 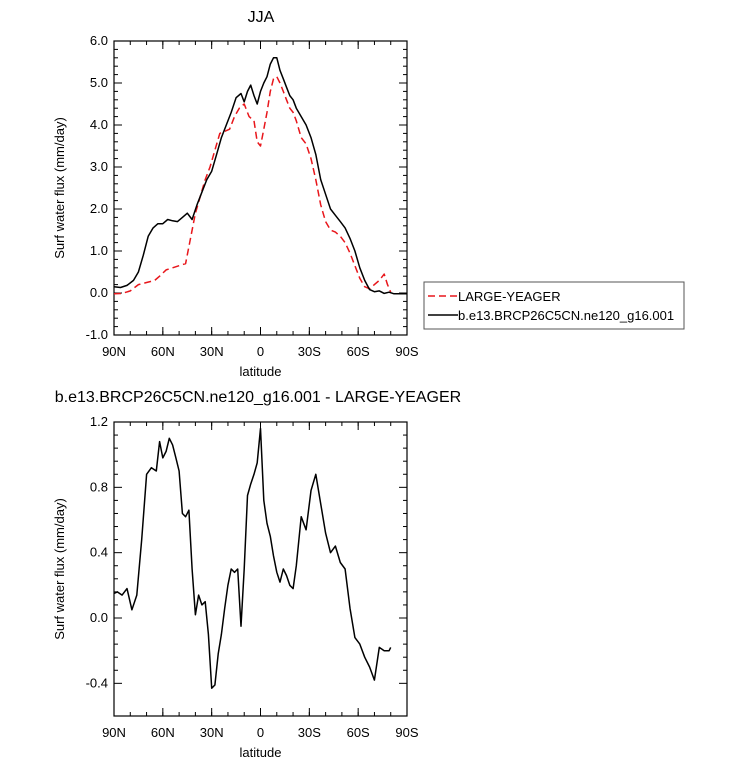 I want to click on y-tick-label: 4.0, so click(x=99, y=124).